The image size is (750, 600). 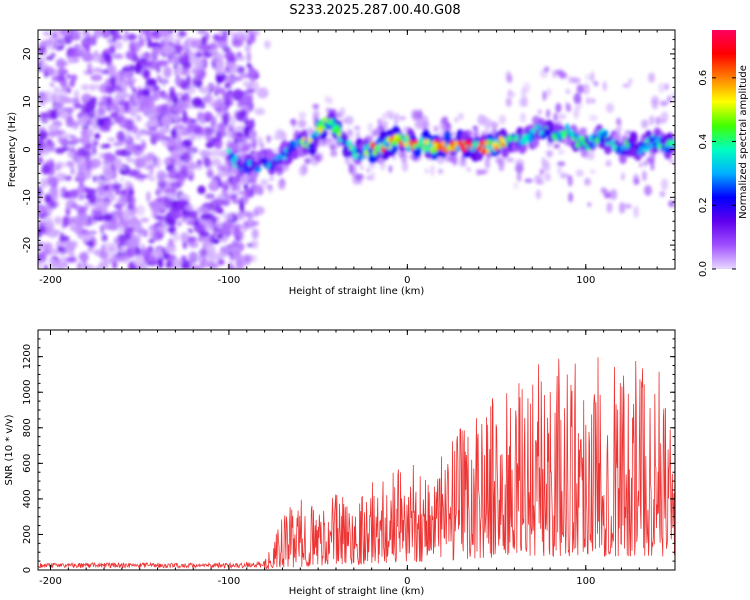 I want to click on colorbar-tick-label: 0.4, so click(x=703, y=142).